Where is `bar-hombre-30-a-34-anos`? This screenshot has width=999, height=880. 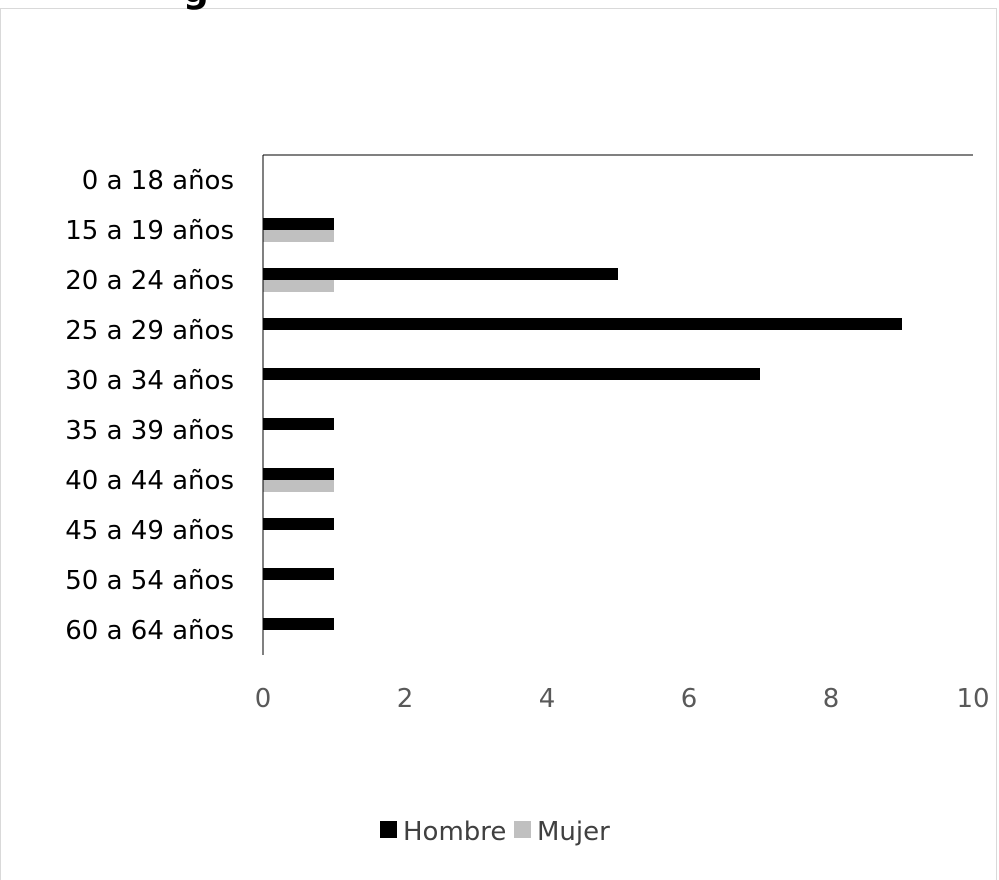
bar-hombre-30-a-34-anos is located at coordinates (511, 374).